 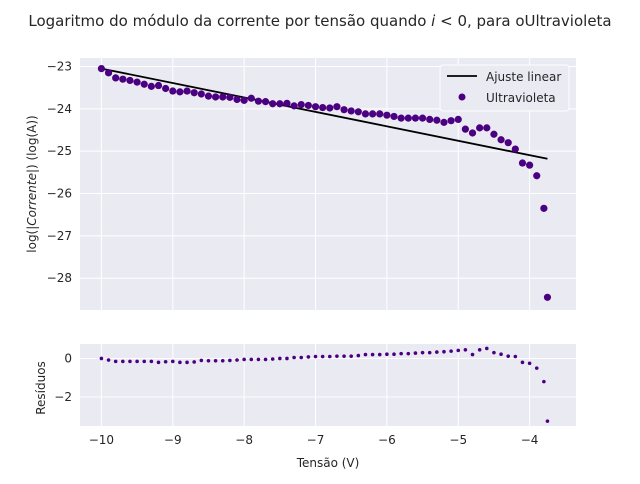 What do you see at coordinates (32, 239) in the screenshot?
I see `y-label-prefix: log(|` at bounding box center [32, 239].